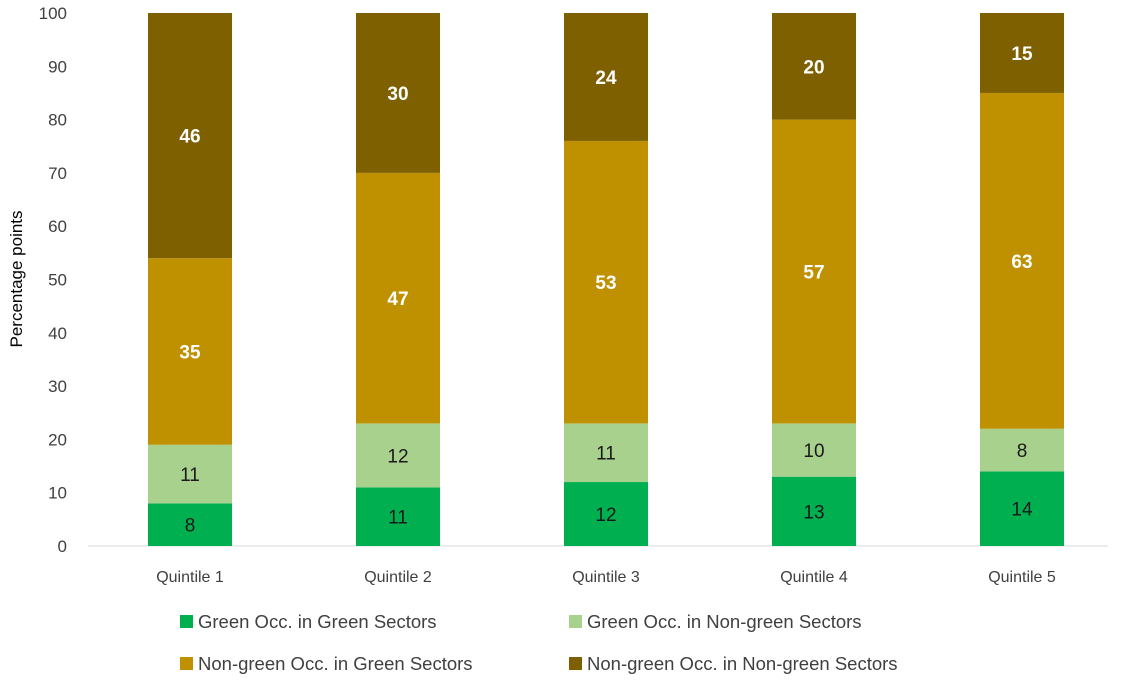 This screenshot has width=1125, height=683. I want to click on data-label: 10, so click(813, 451).